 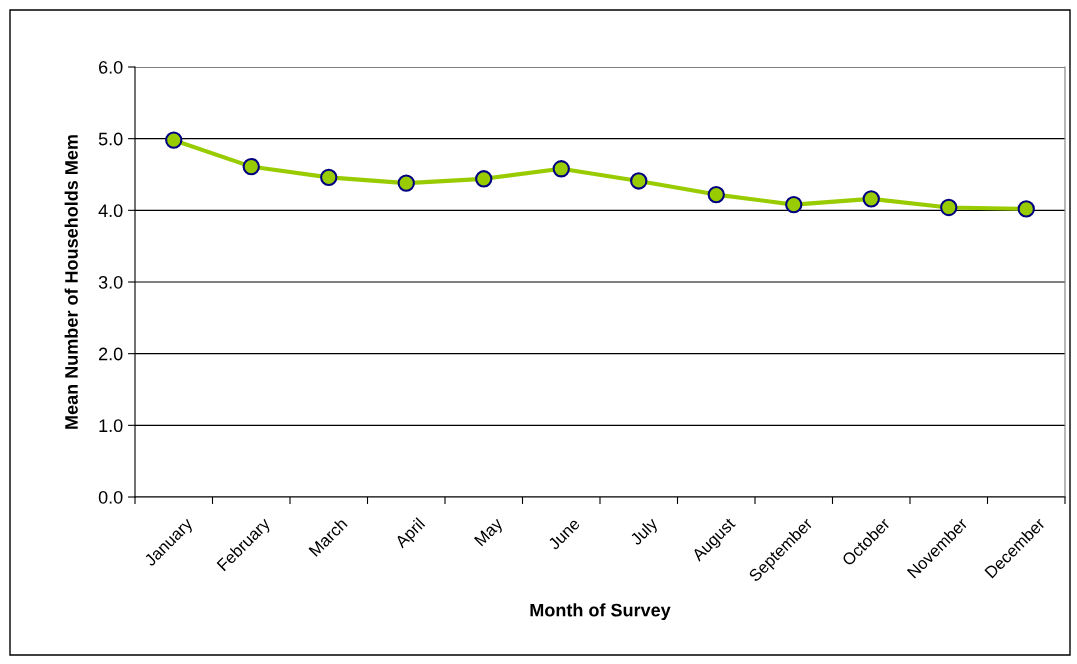 What do you see at coordinates (110, 211) in the screenshot?
I see `y-tick-label: 4.0` at bounding box center [110, 211].